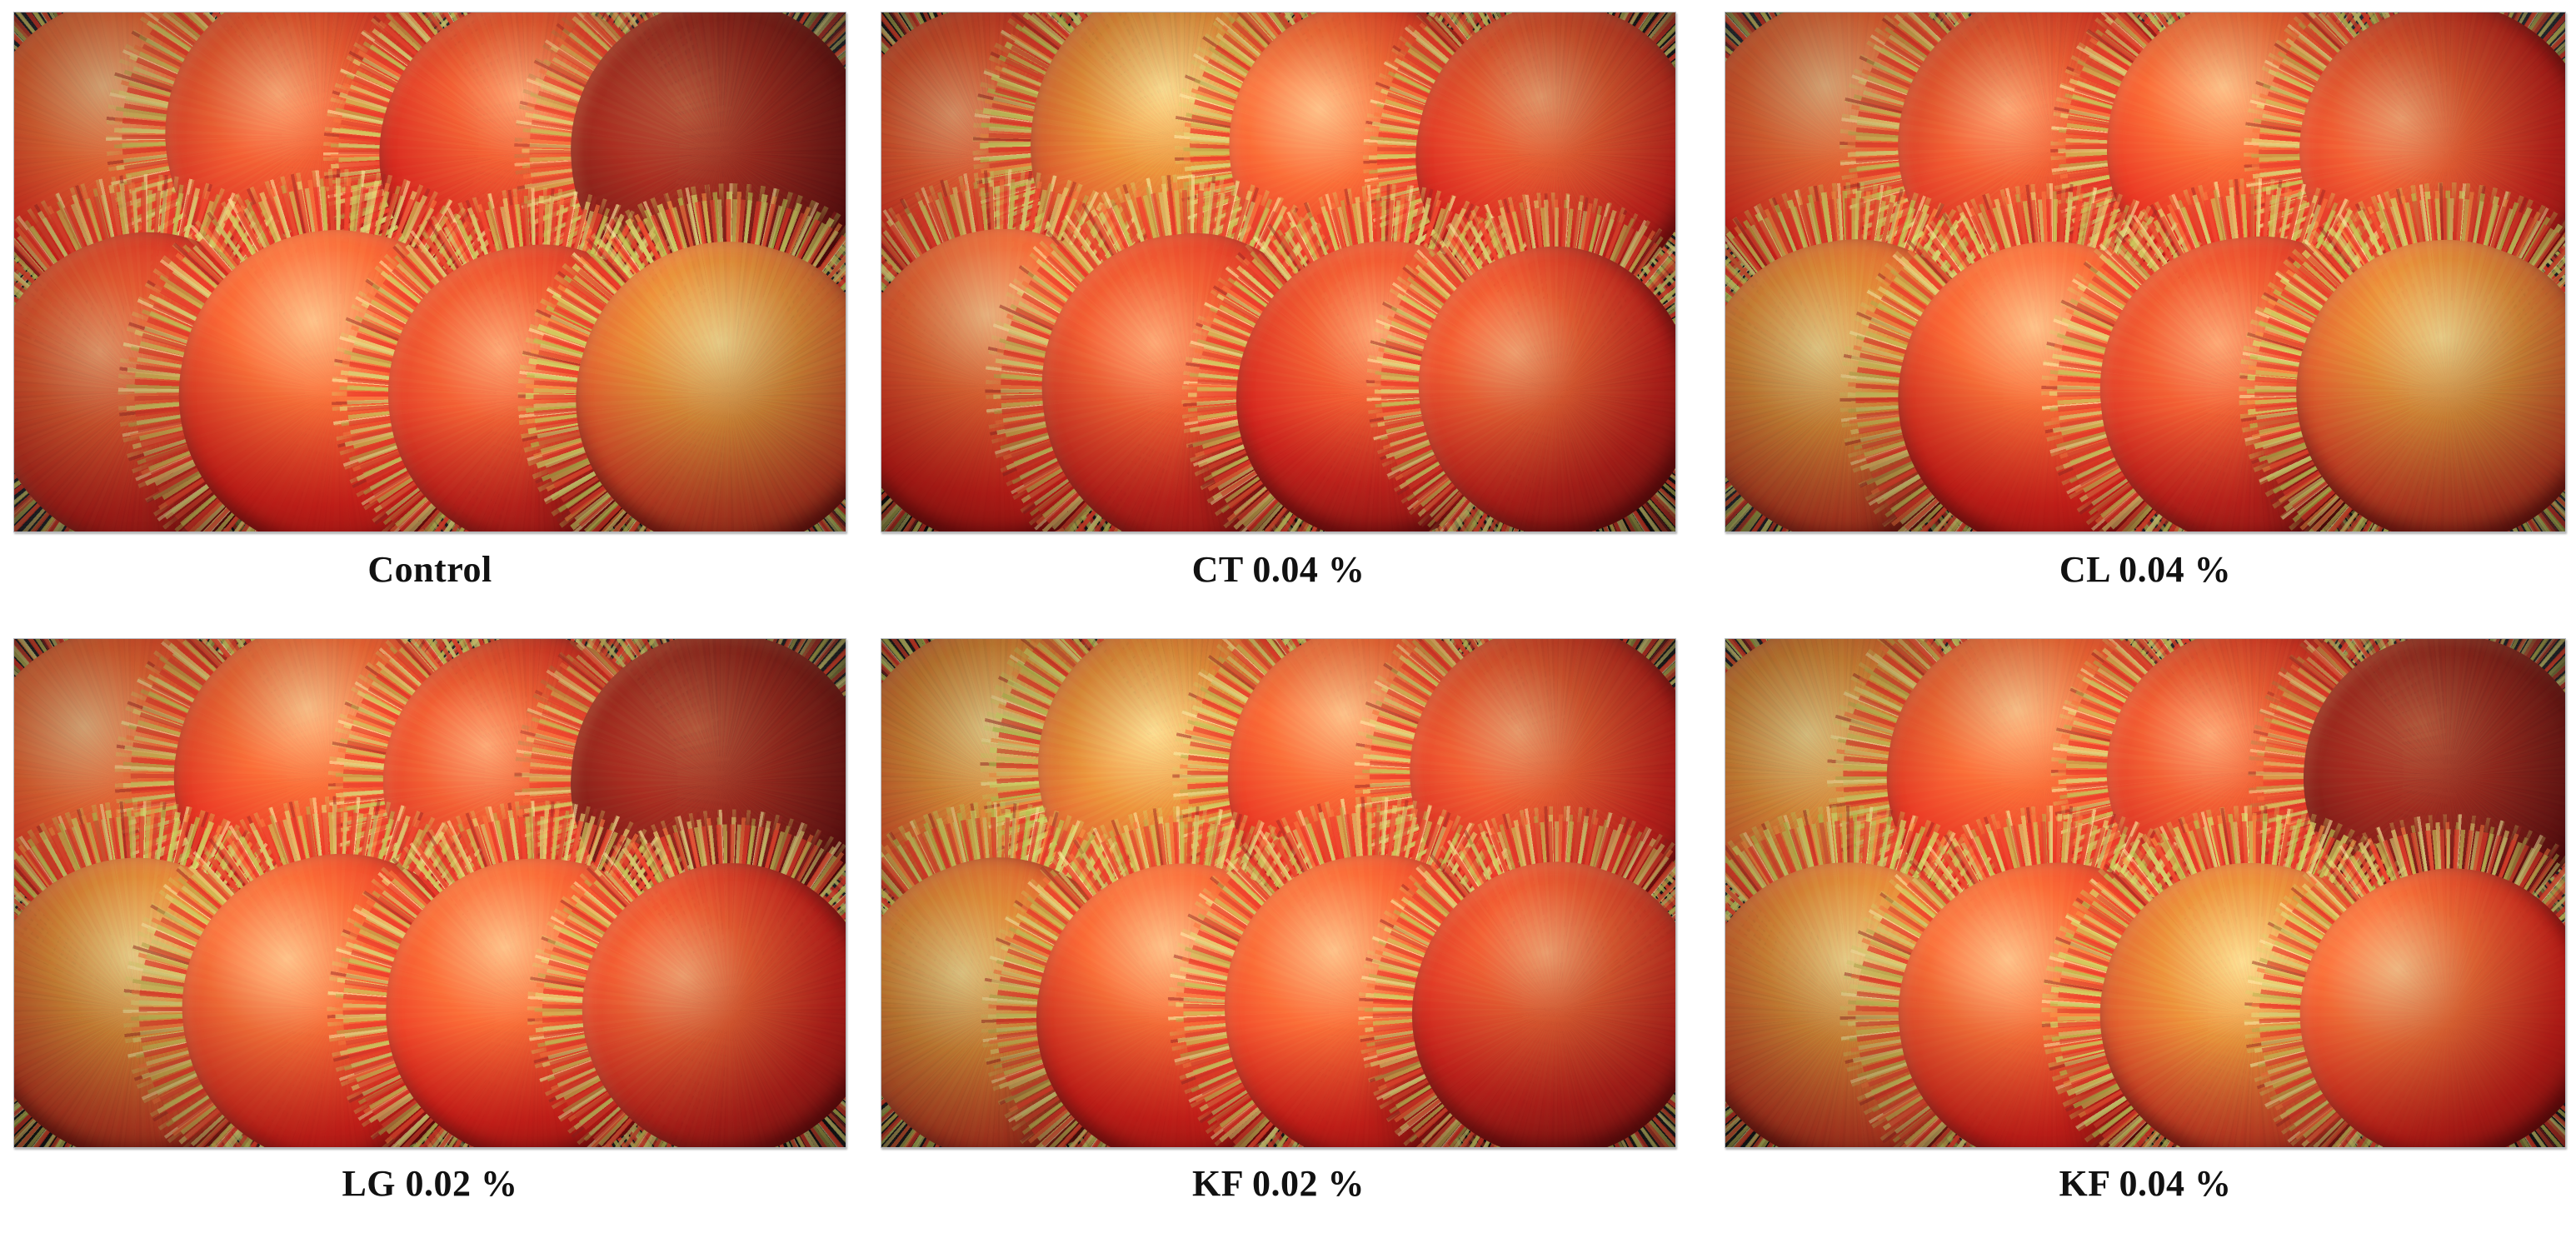 This screenshot has height=1233, width=2576. What do you see at coordinates (1278, 569) in the screenshot?
I see `panel-caption: CT 0.04 %` at bounding box center [1278, 569].